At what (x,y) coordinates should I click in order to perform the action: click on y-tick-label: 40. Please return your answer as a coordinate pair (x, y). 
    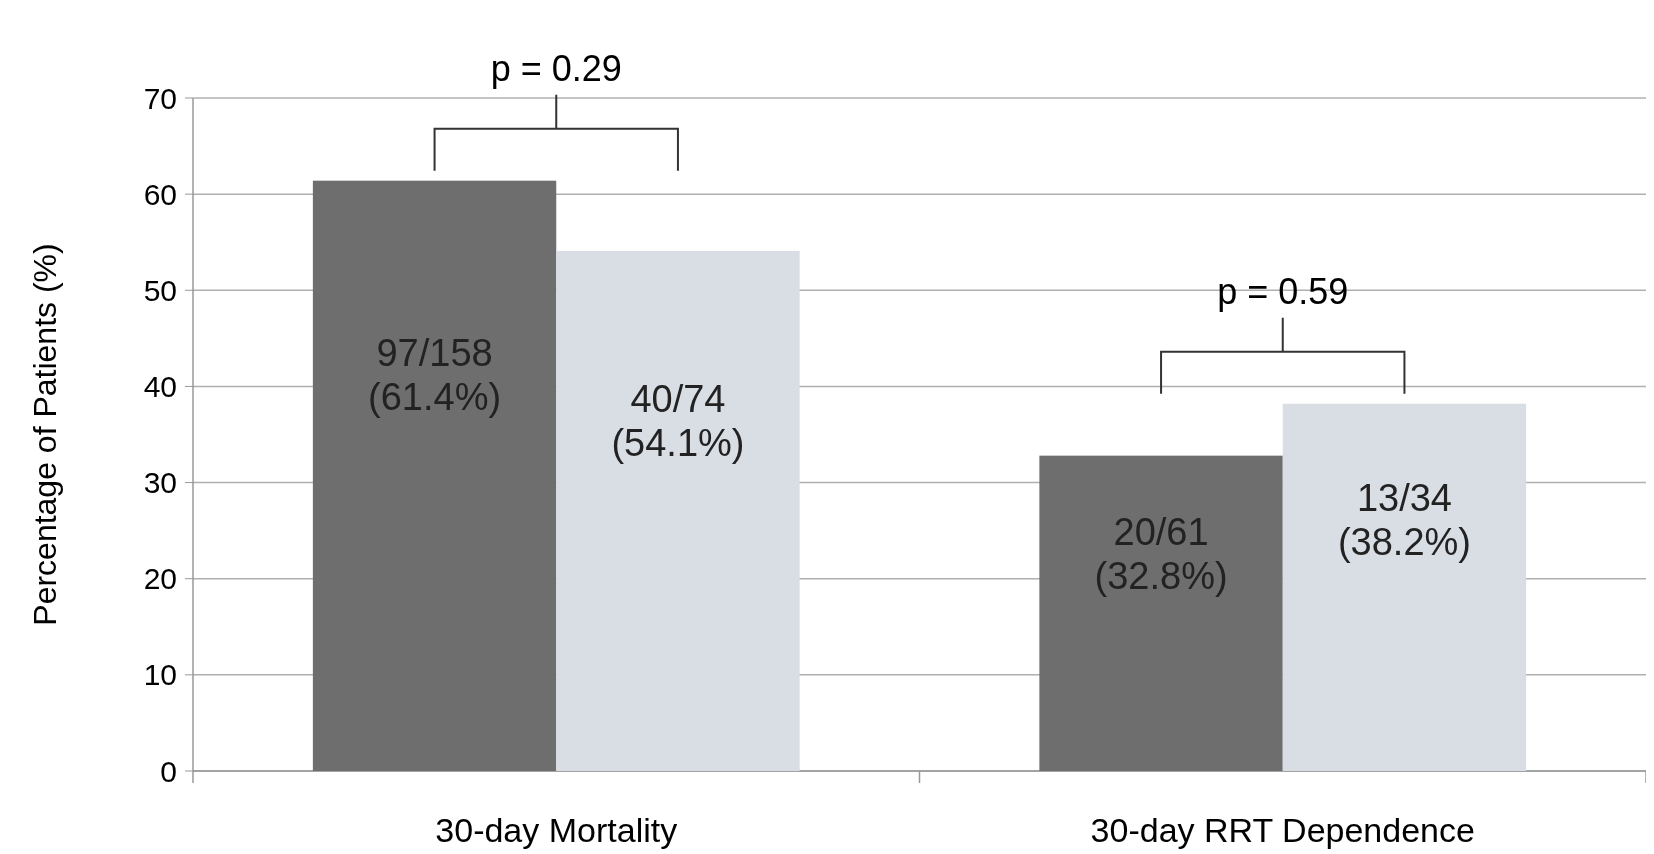
    Looking at the image, I should click on (160, 386).